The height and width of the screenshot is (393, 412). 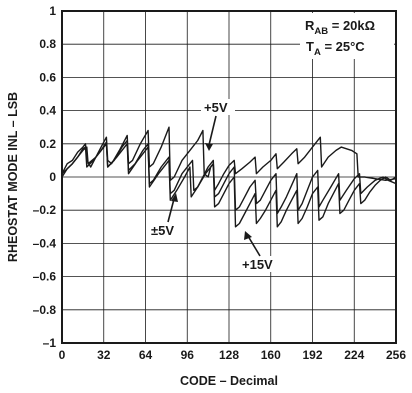 I want to click on rab-sub: AB, so click(x=321, y=31).